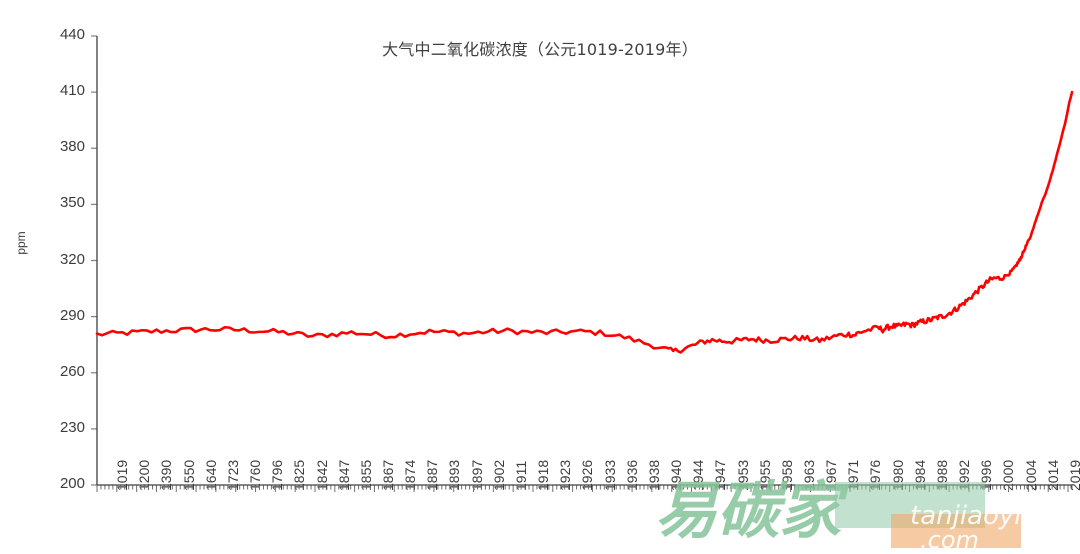 This screenshot has width=1080, height=554. Describe the element at coordinates (72, 203) in the screenshot. I see `y-axis-tick-label: 350` at that location.